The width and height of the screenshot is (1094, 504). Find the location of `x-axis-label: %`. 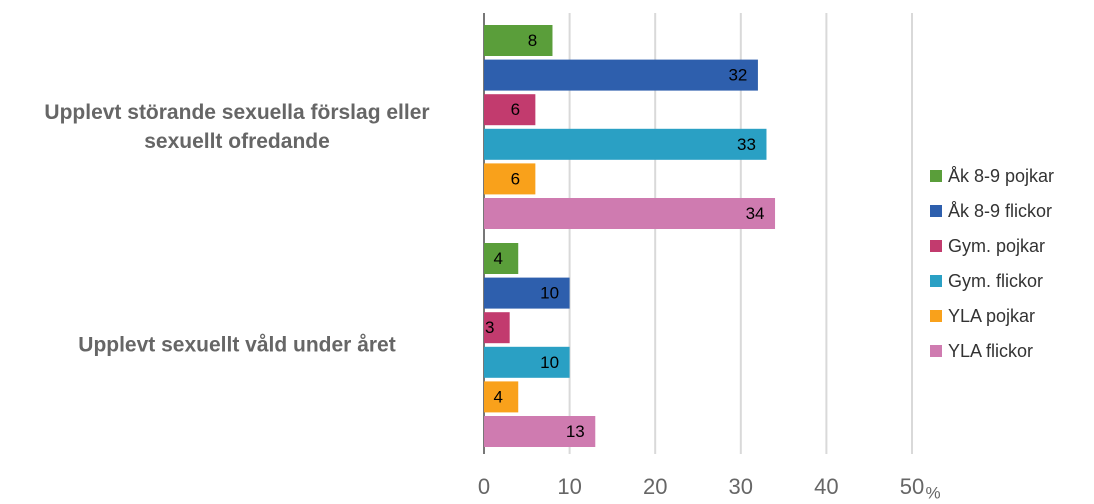

x-axis-label: % is located at coordinates (932, 492).